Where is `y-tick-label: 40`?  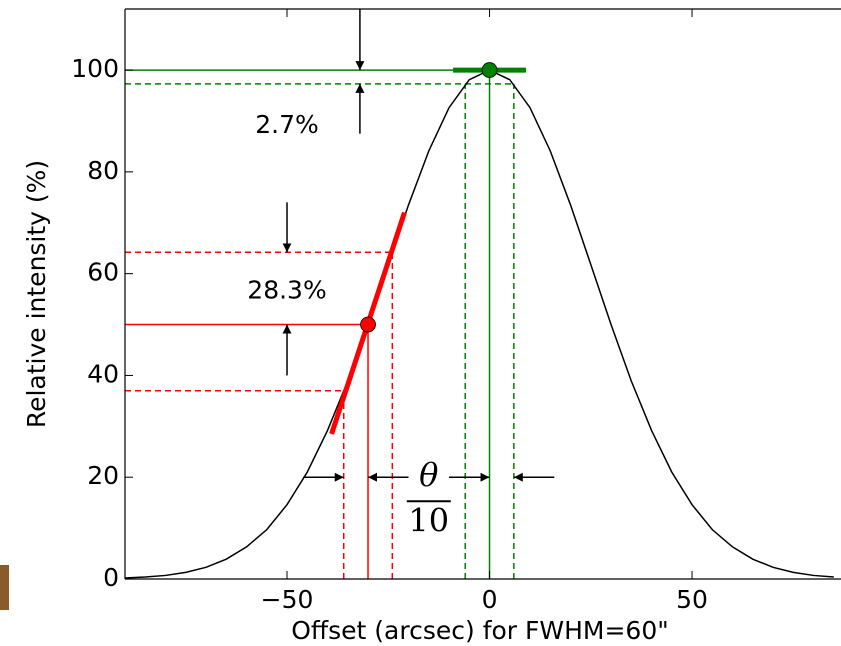 y-tick-label: 40 is located at coordinates (103, 373).